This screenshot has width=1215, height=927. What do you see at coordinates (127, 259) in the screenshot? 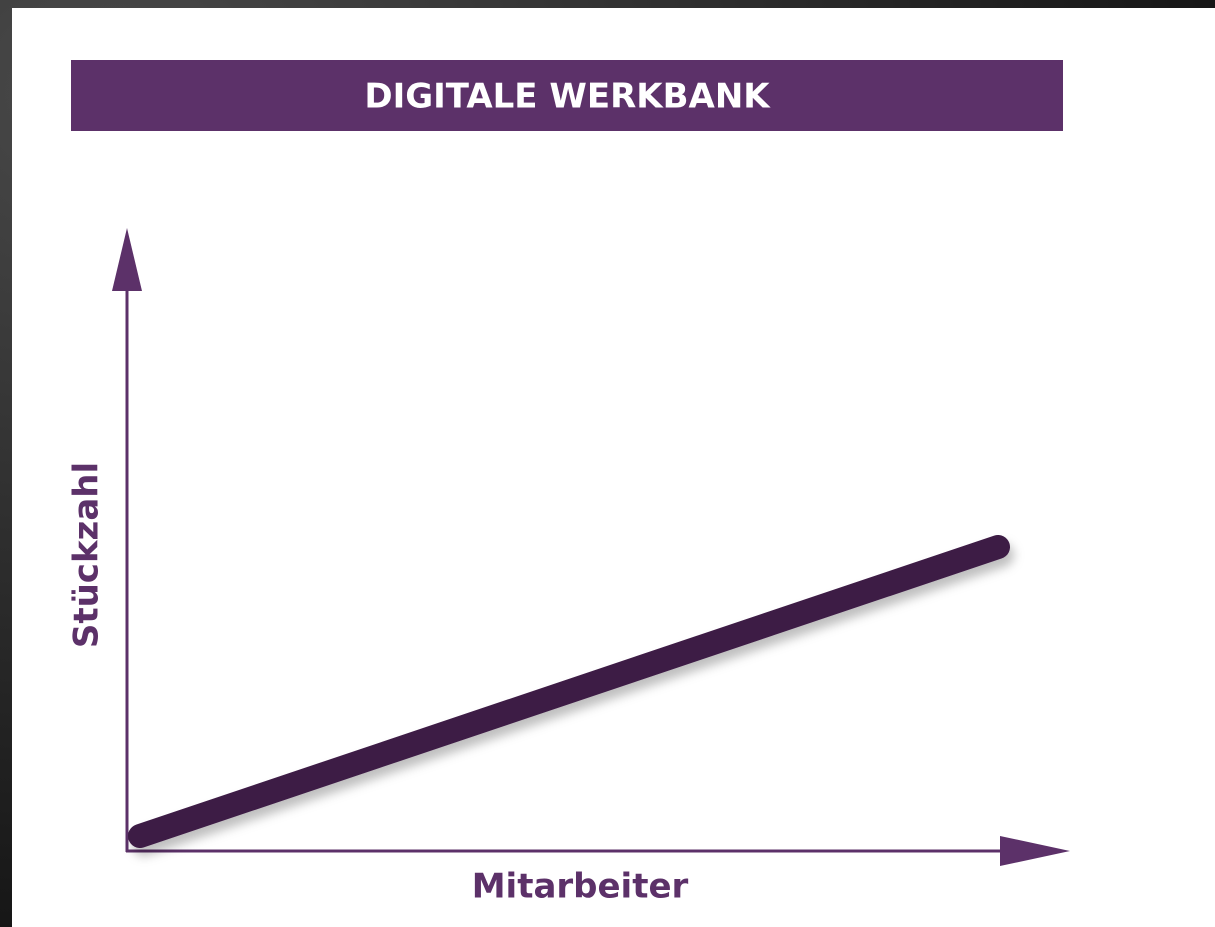
I see `y-axis-arrow` at bounding box center [127, 259].